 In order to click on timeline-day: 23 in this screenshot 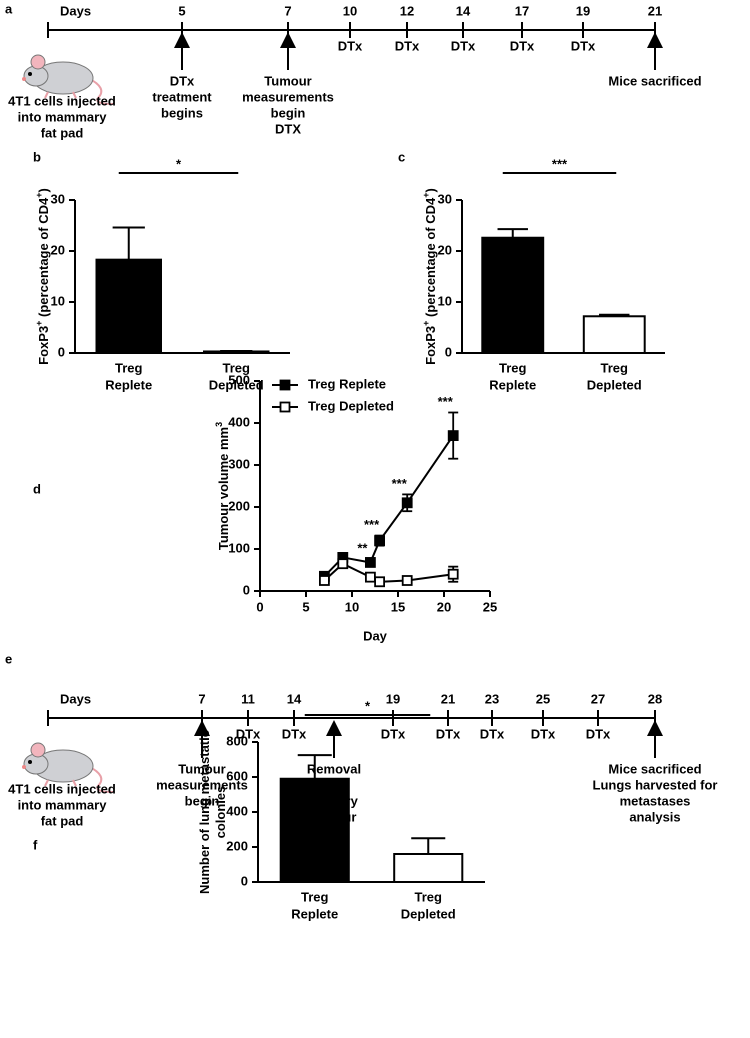, I will do `click(492, 698)`.